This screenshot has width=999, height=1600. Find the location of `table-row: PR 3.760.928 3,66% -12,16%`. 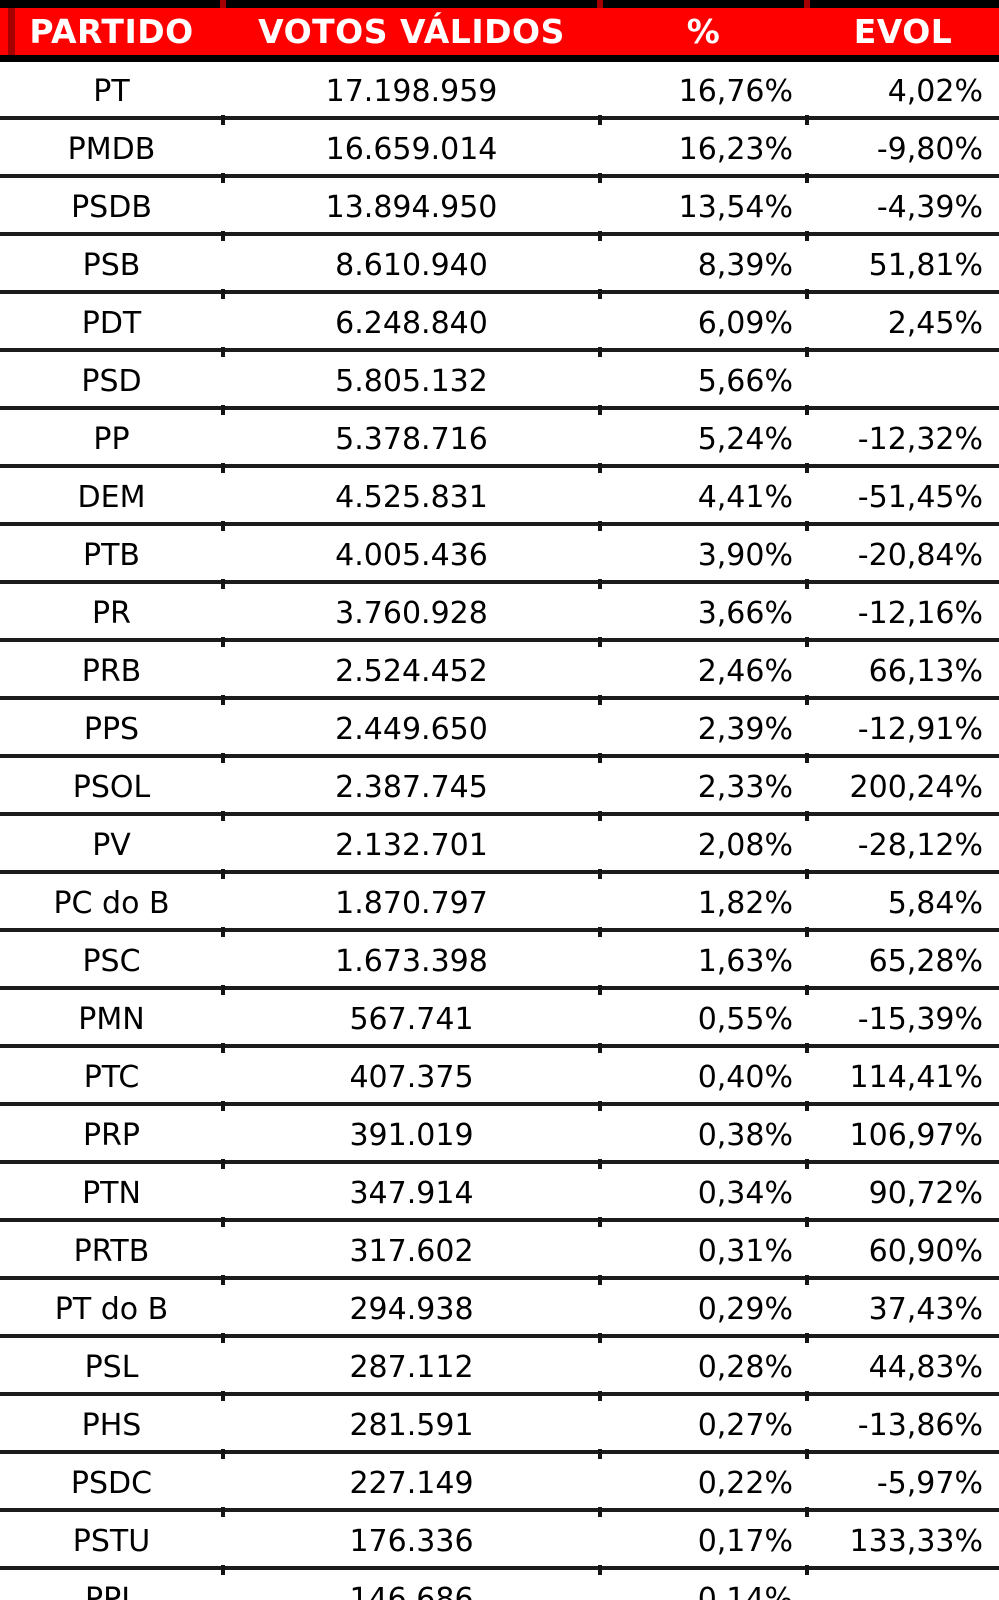

table-row: PR 3.760.928 3,66% -12,16% is located at coordinates (499, 613).